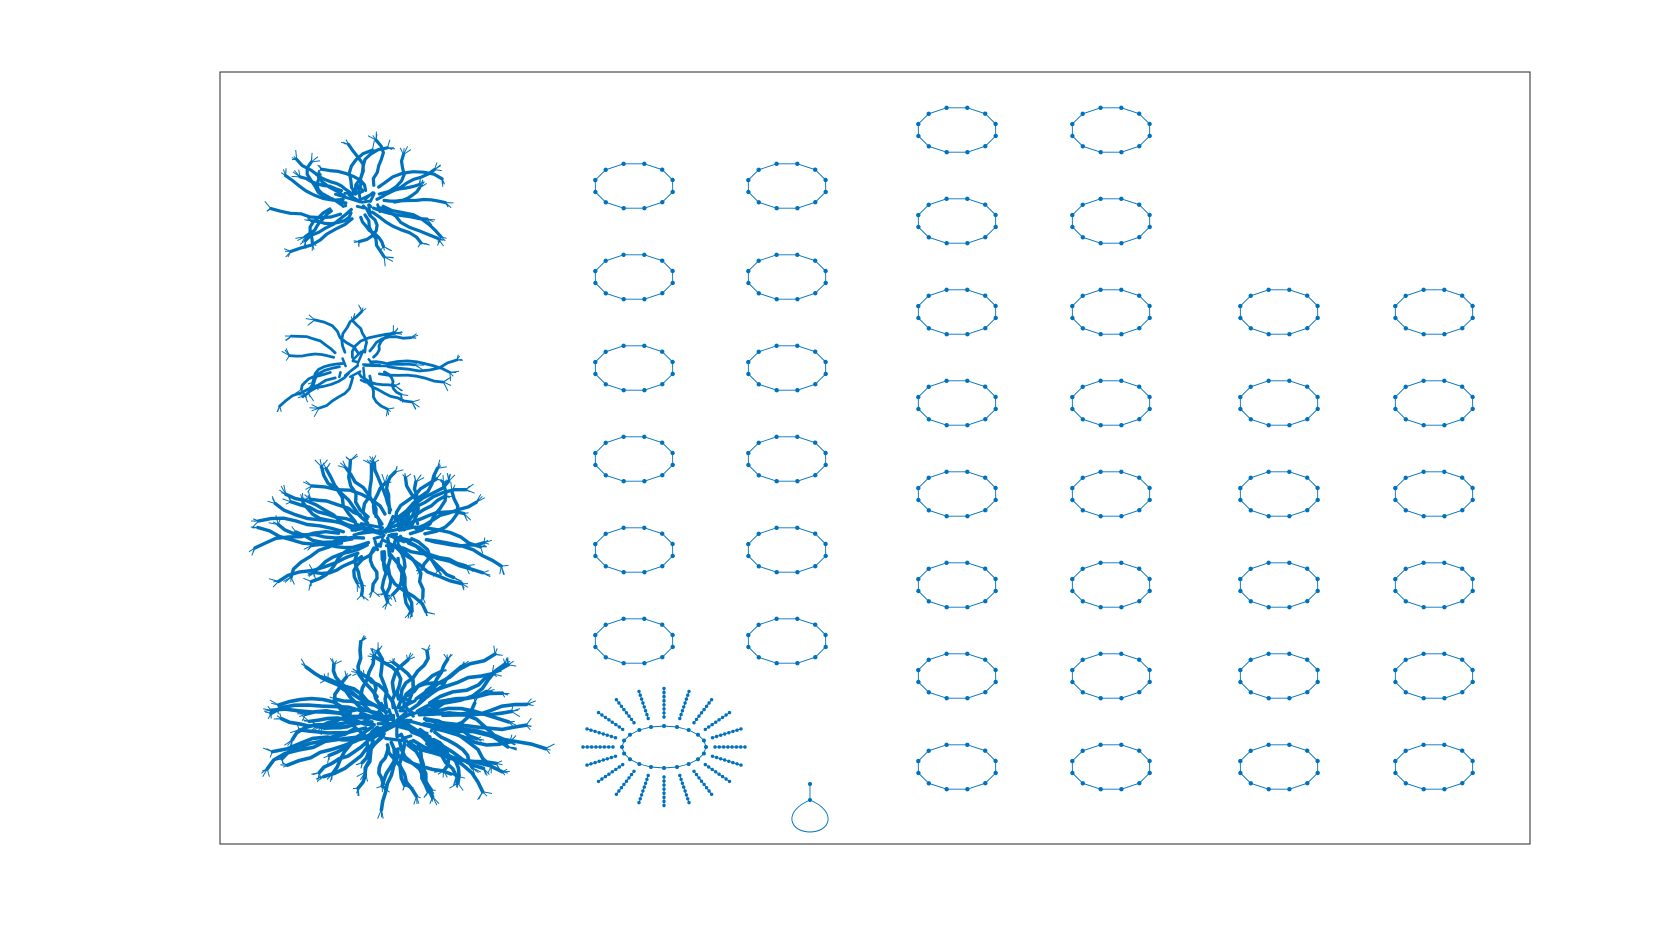 The image size is (1680, 943). Describe the element at coordinates (359, 199) in the screenshot. I see `tree-graph` at that location.